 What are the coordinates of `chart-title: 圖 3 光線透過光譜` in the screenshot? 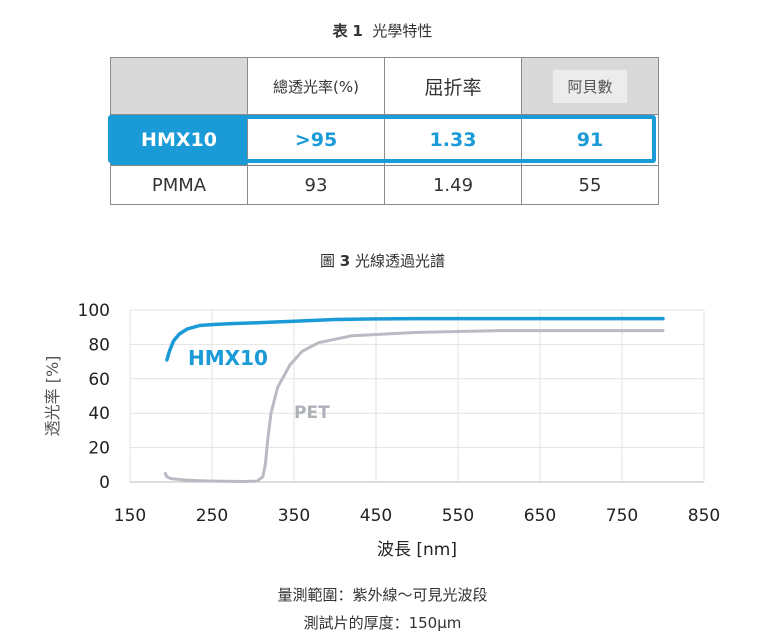 It's located at (382, 260).